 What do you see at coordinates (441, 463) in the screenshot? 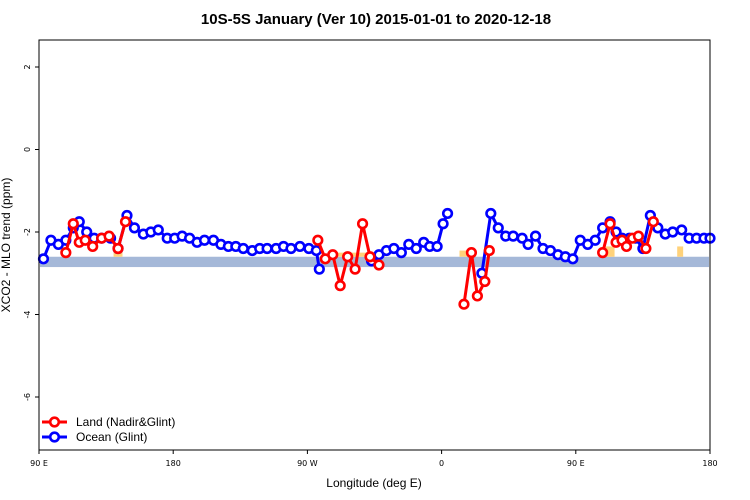
I see `x-tick-label: 0` at bounding box center [441, 463].